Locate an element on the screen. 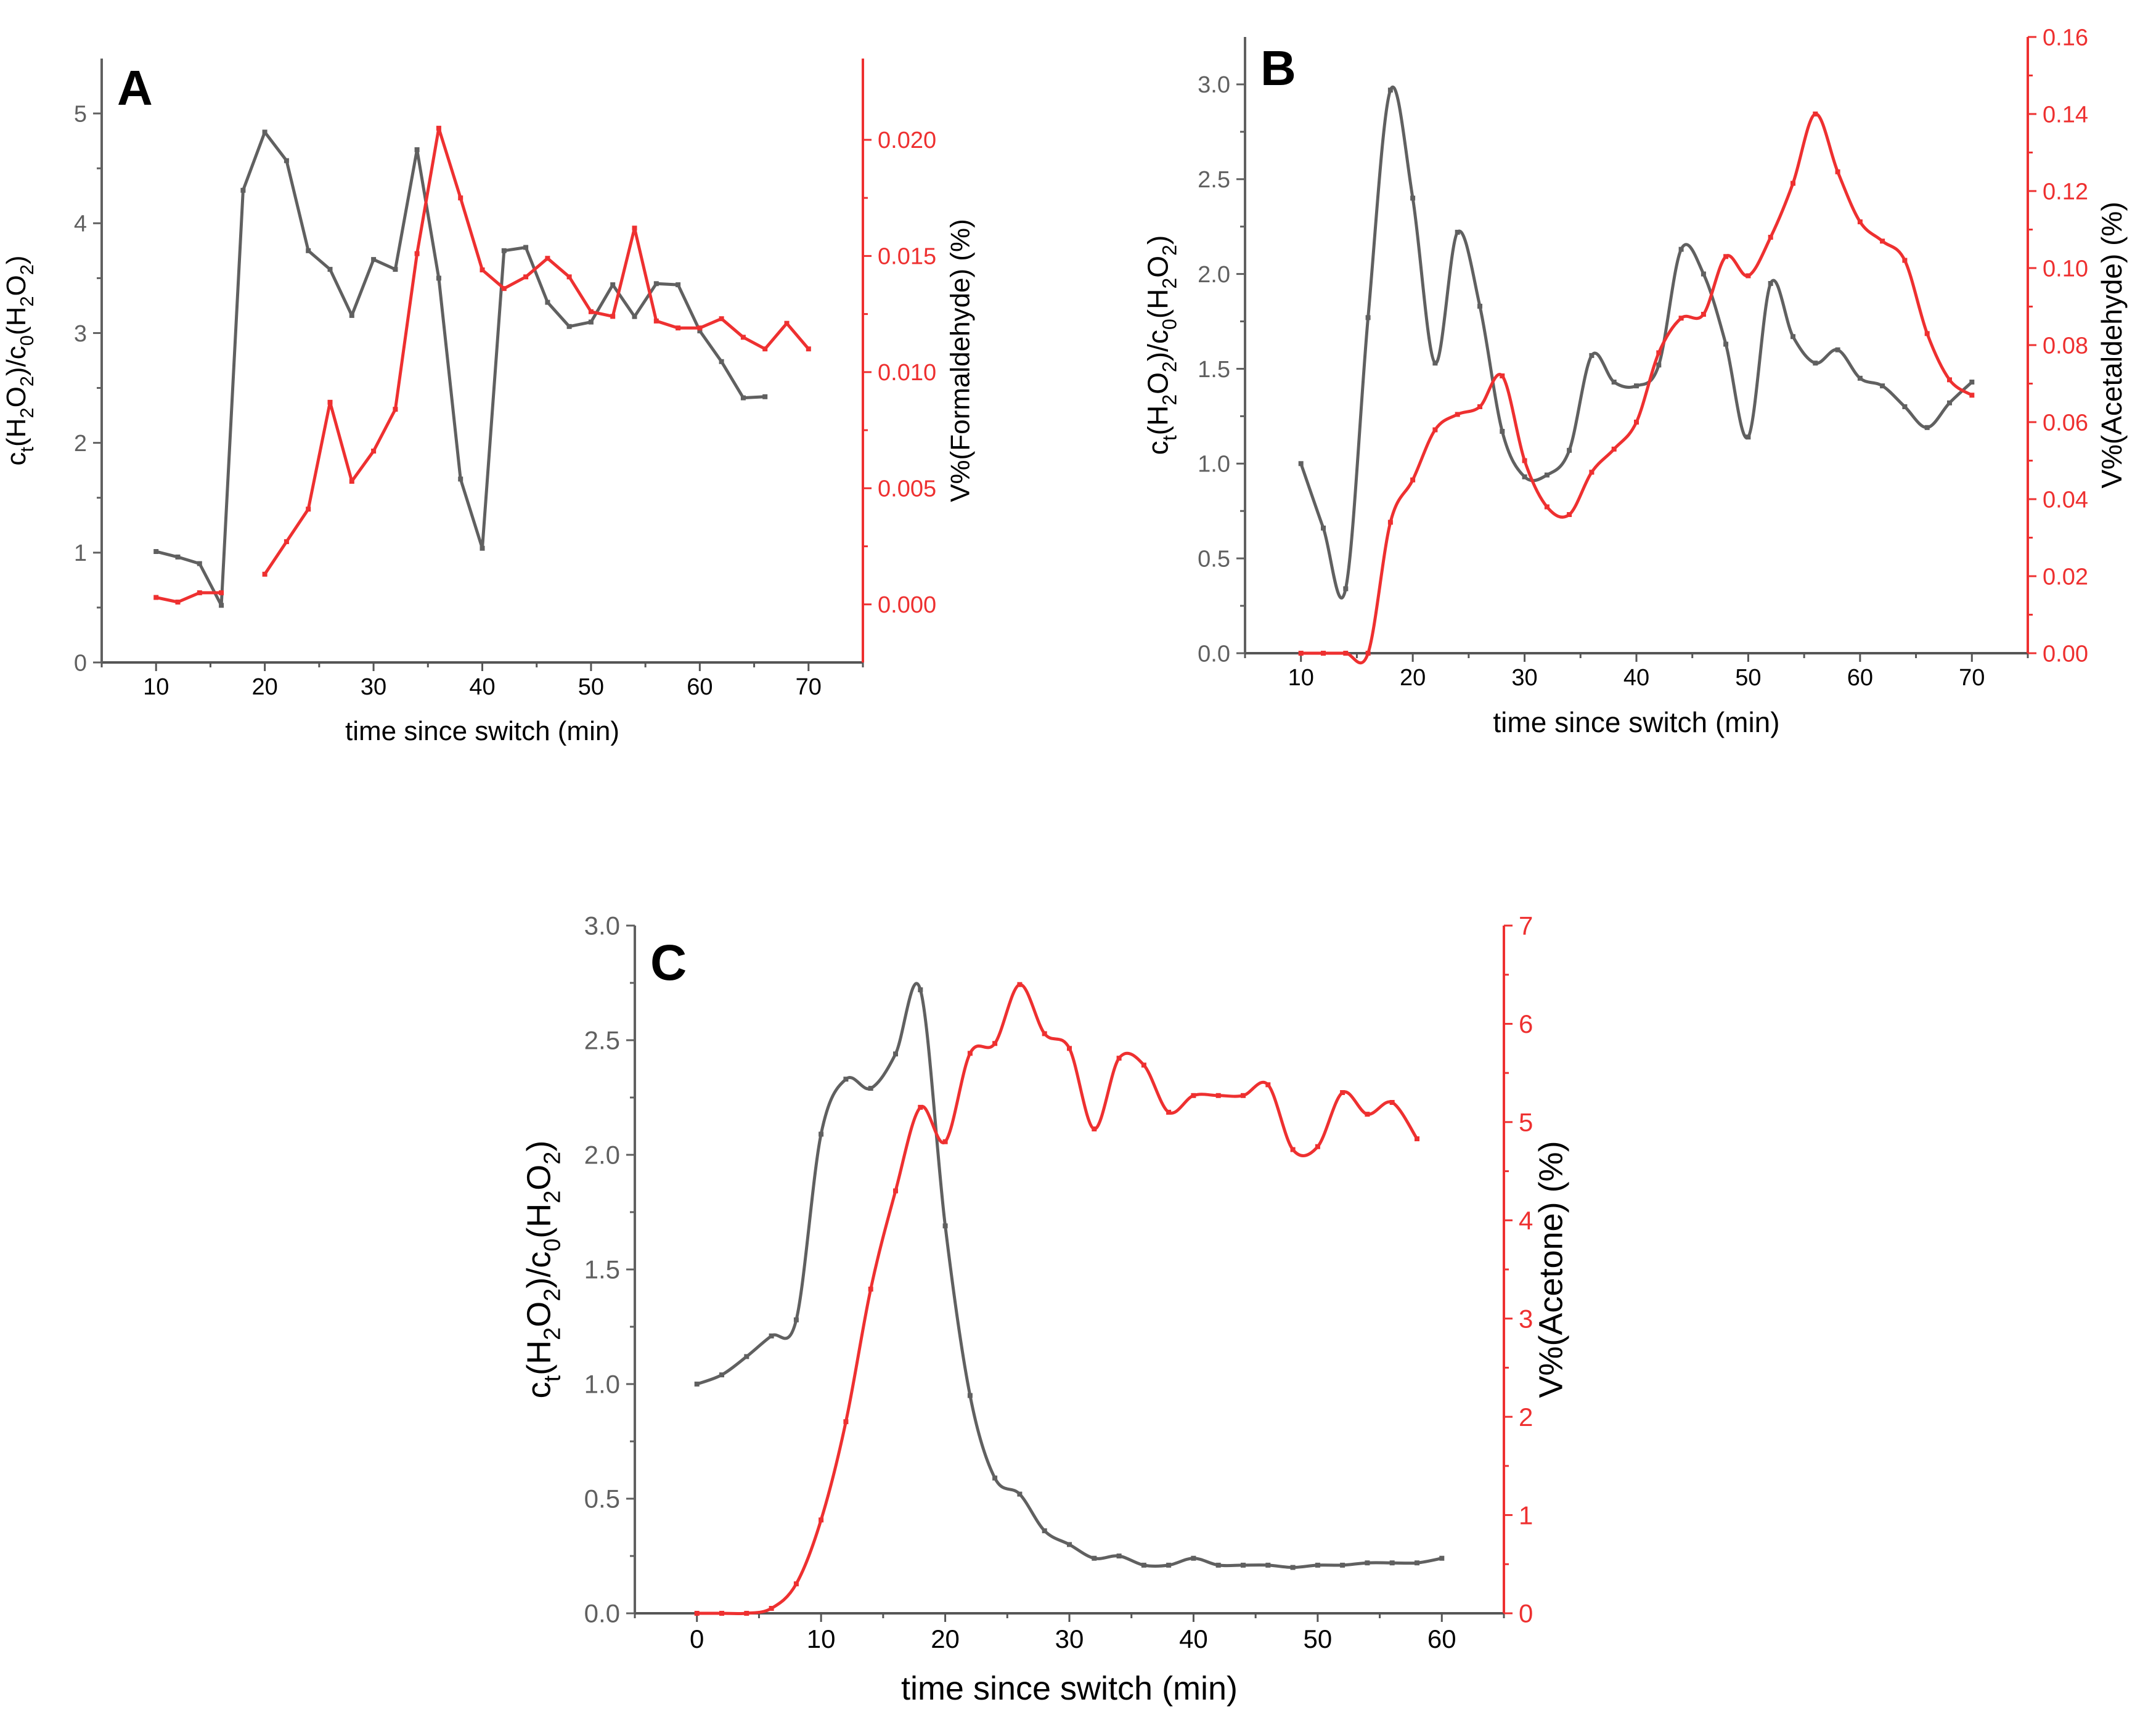 The height and width of the screenshot is (1731, 2156). right-y-axis-title: V%(Formaldehyde) (%) is located at coordinates (960, 360).